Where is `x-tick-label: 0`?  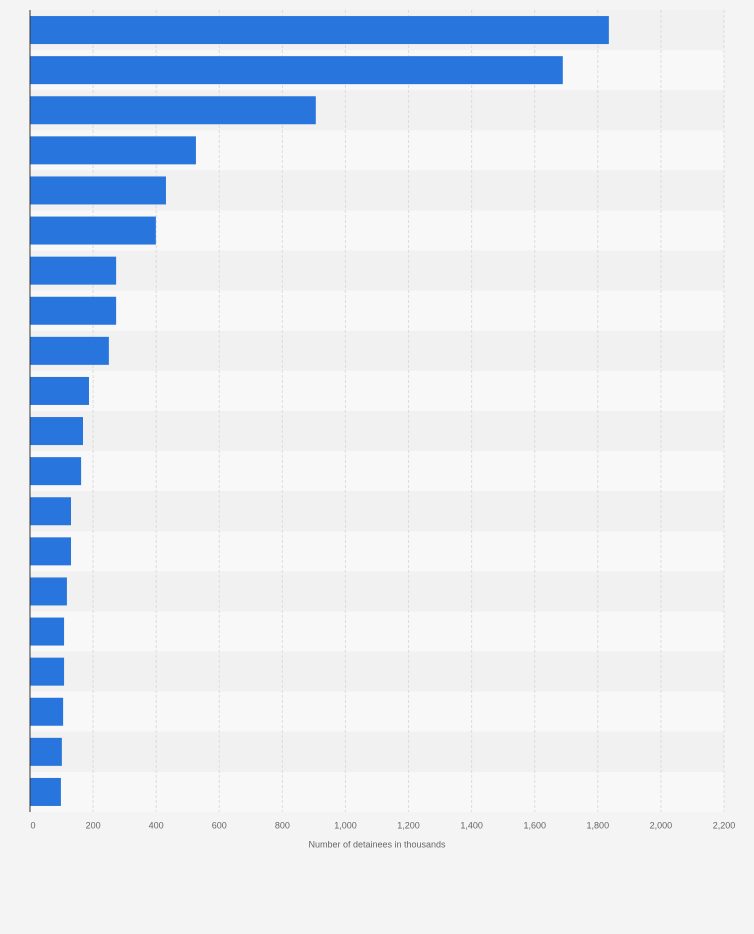 x-tick-label: 0 is located at coordinates (32, 825).